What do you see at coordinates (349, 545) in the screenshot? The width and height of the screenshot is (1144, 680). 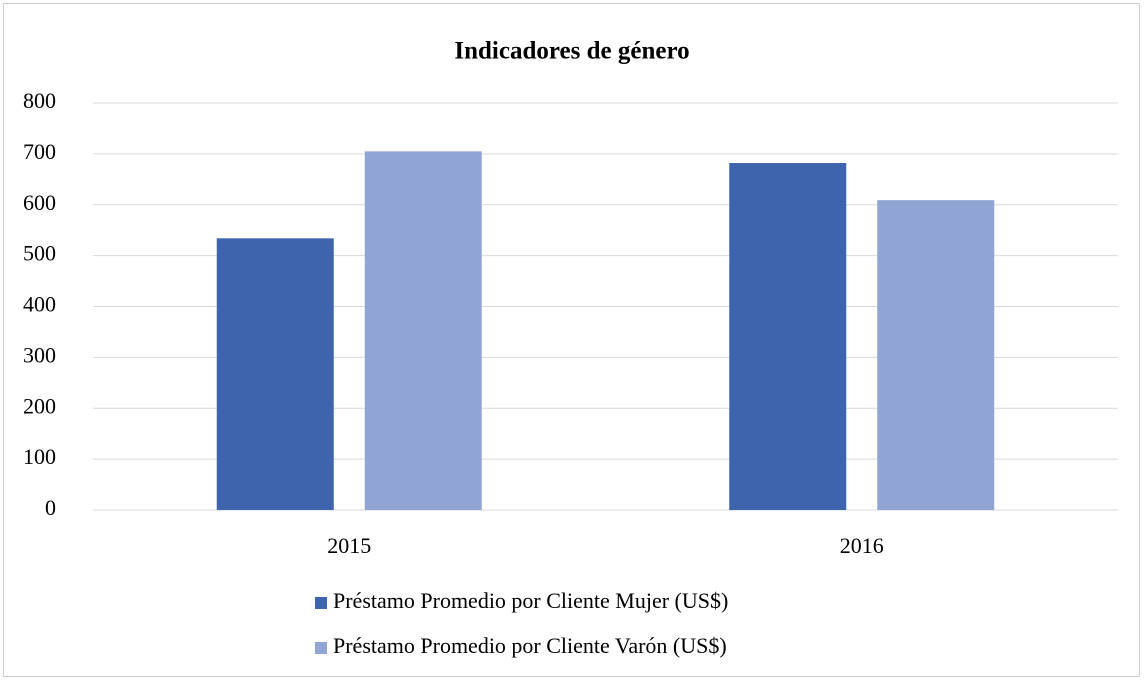 I see `x-tick-label: 2015` at bounding box center [349, 545].